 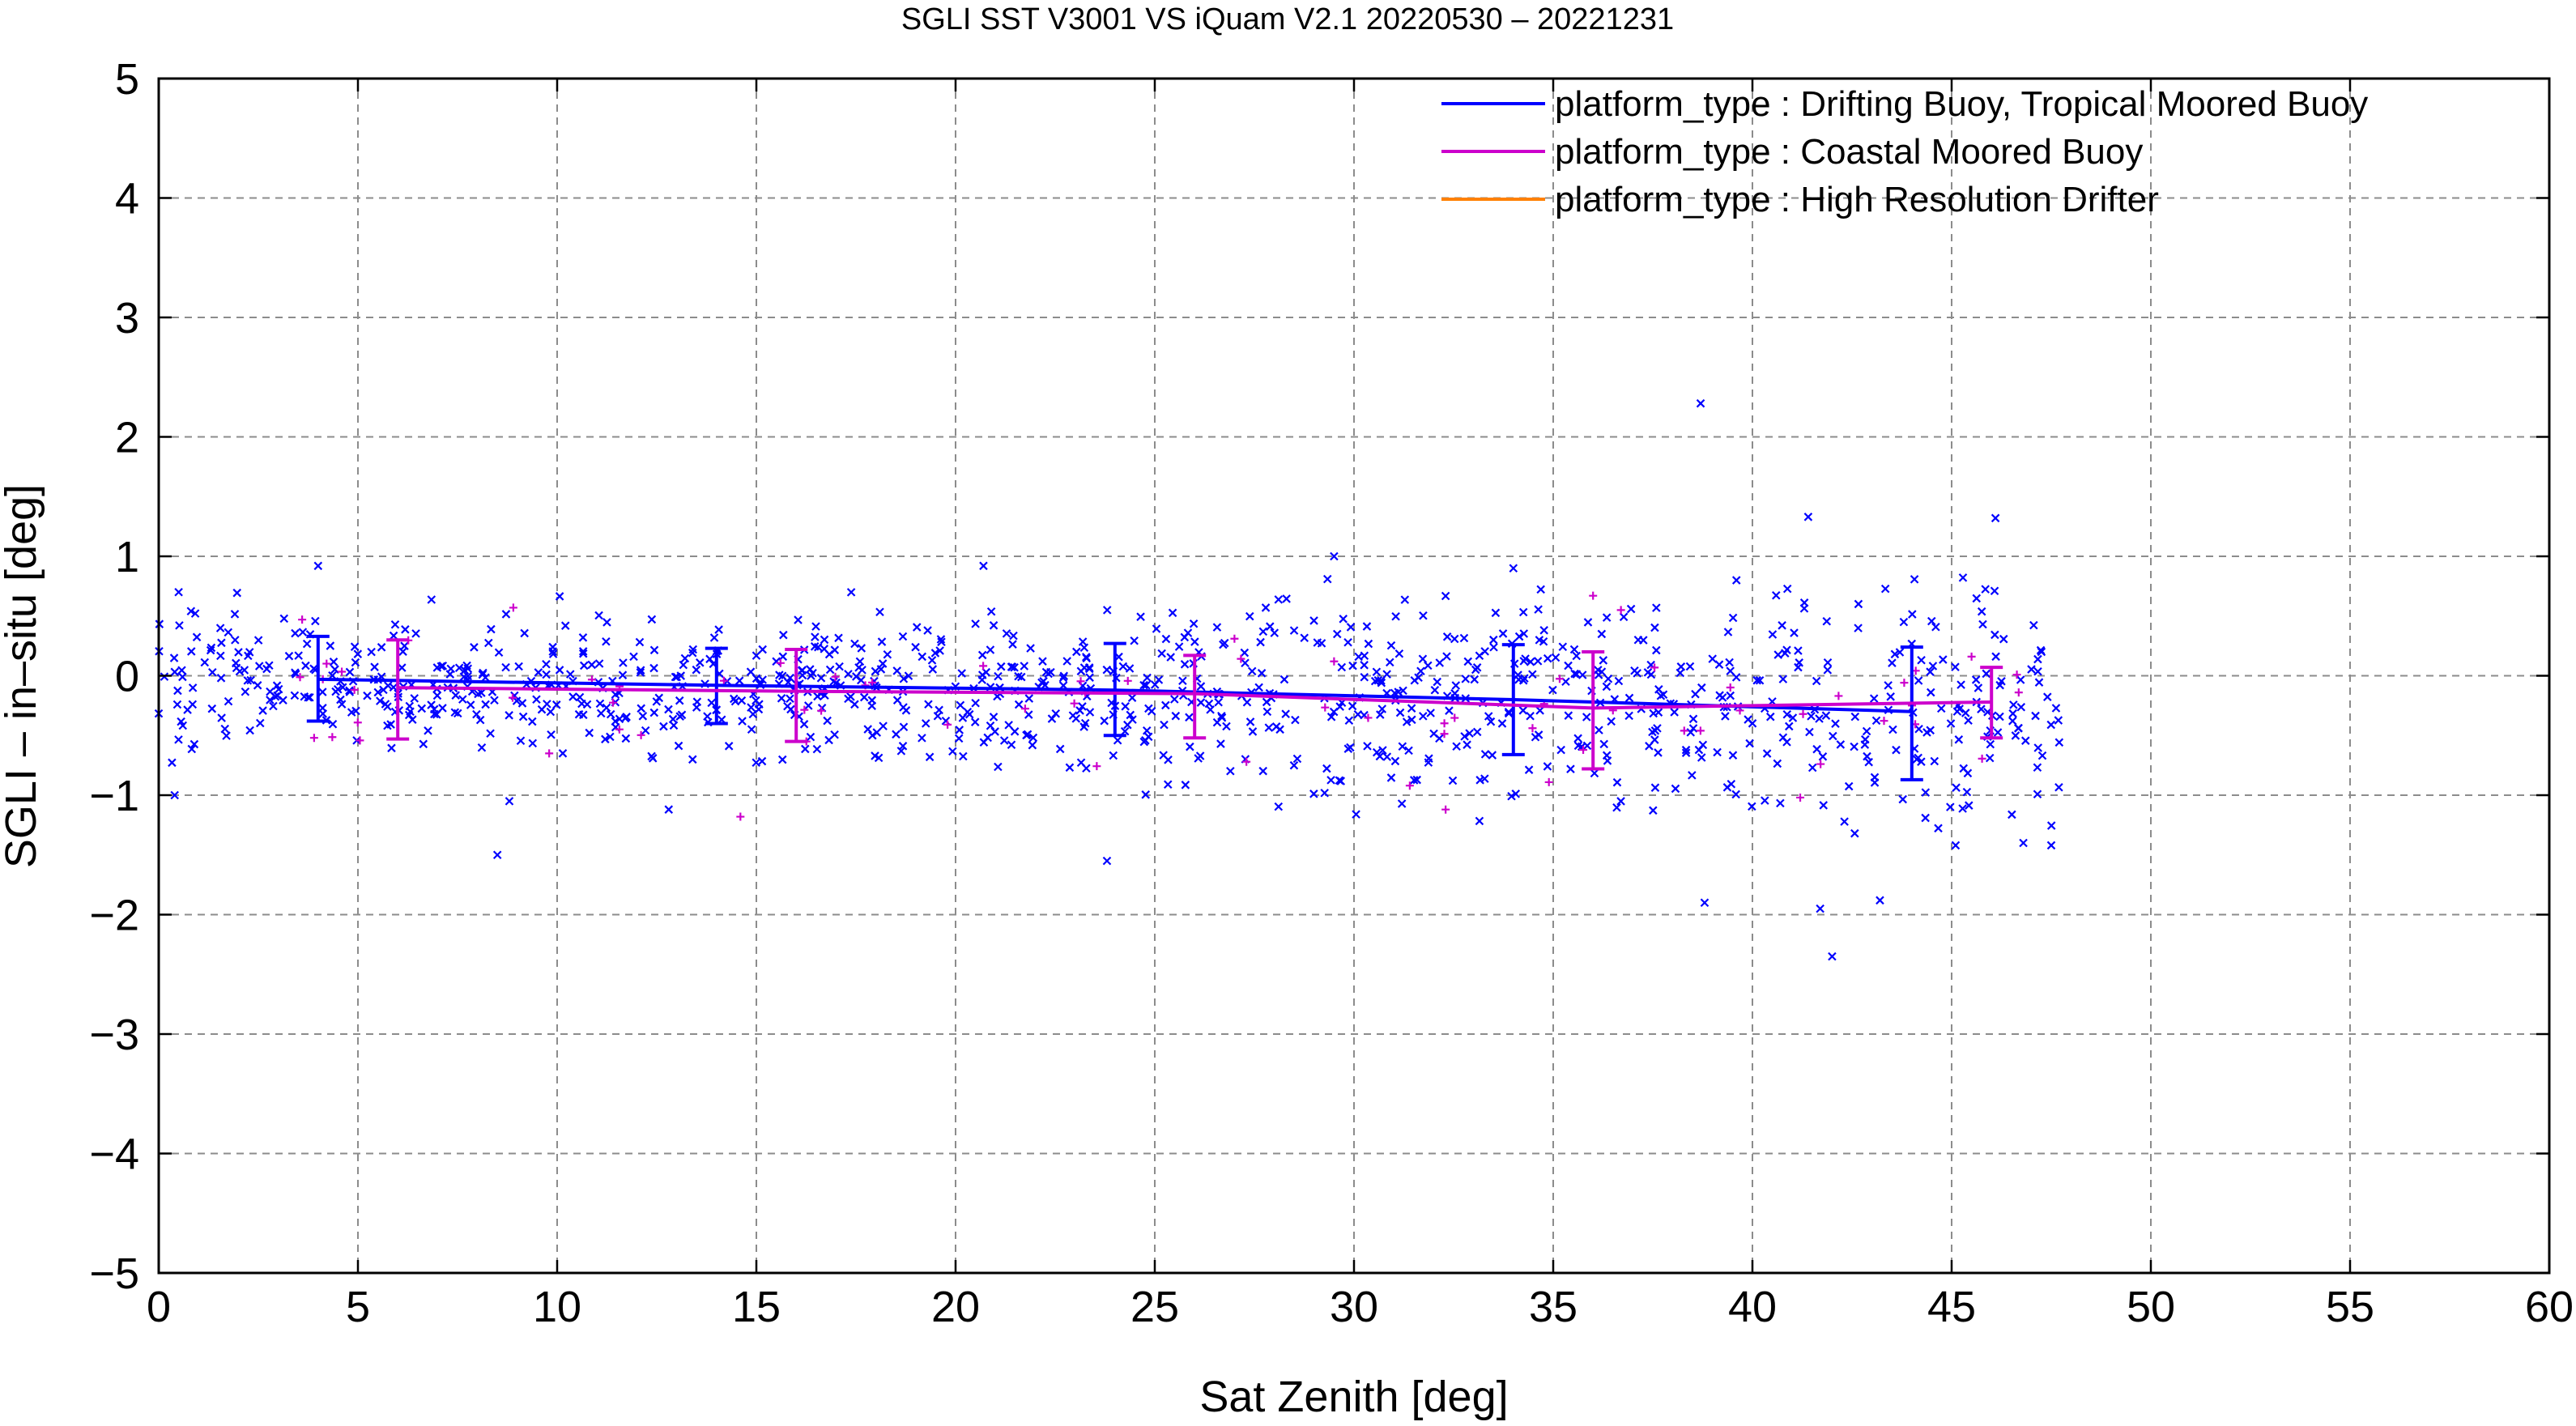 What do you see at coordinates (114, 1154) in the screenshot?
I see `y-tick-label: −4` at bounding box center [114, 1154].